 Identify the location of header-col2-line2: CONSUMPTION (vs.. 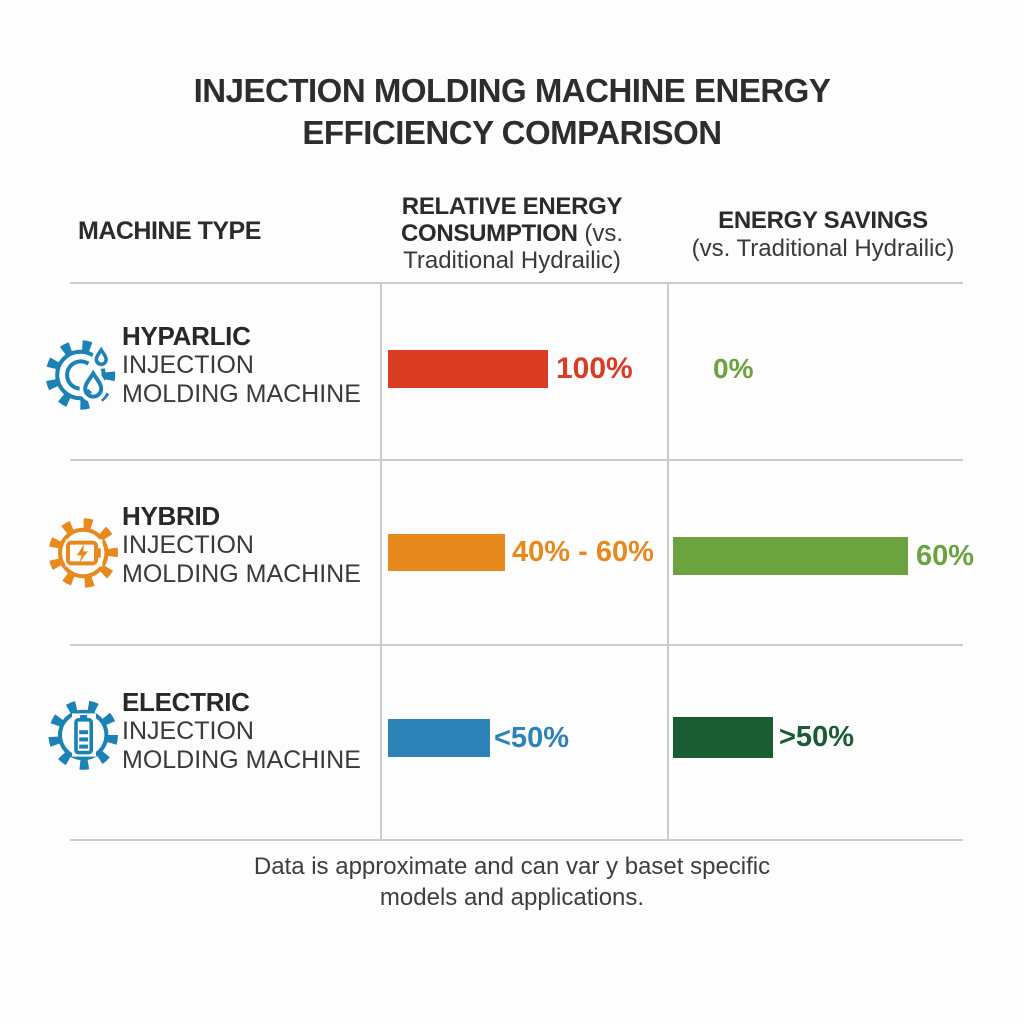
(512, 233).